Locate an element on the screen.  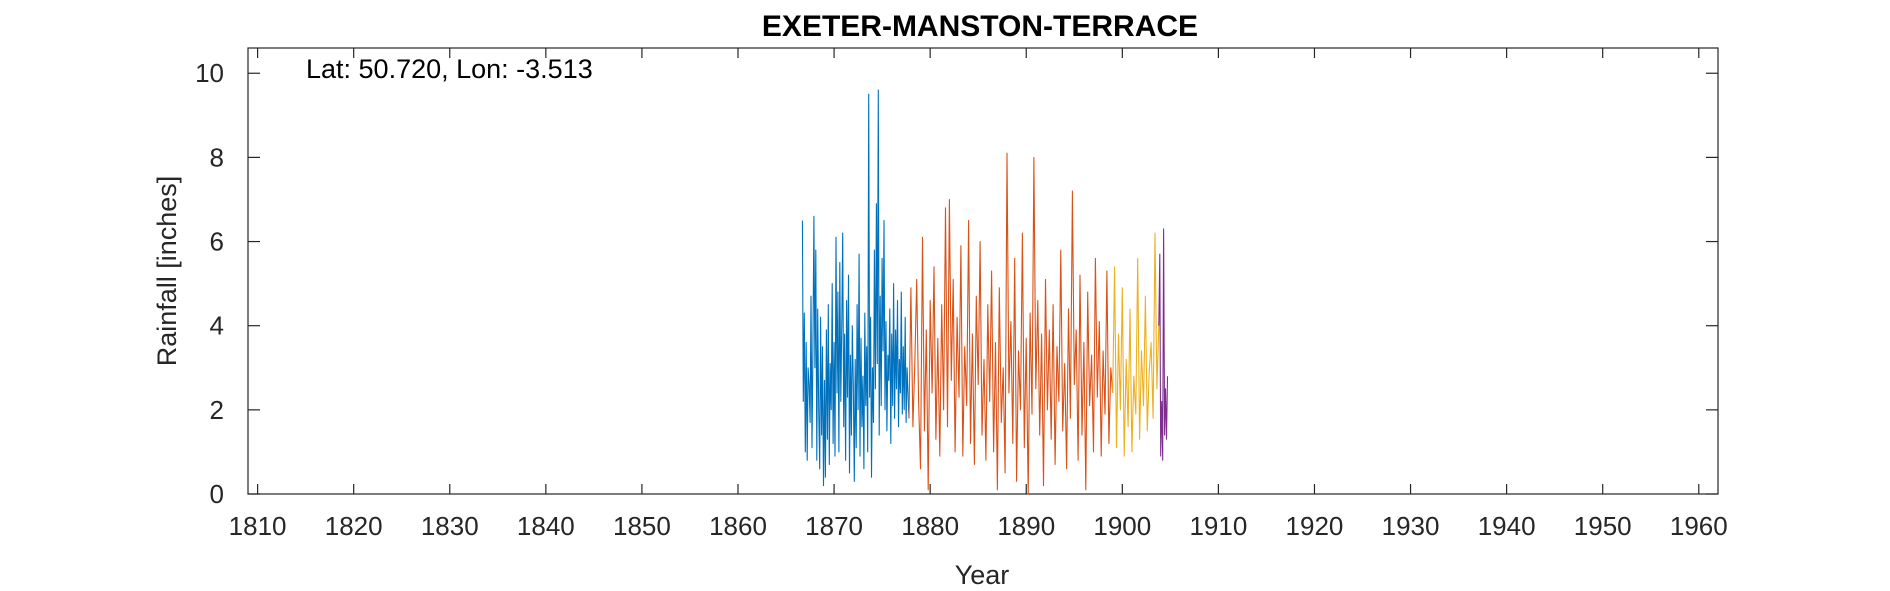
x-tick-label: 1830 is located at coordinates (450, 526).